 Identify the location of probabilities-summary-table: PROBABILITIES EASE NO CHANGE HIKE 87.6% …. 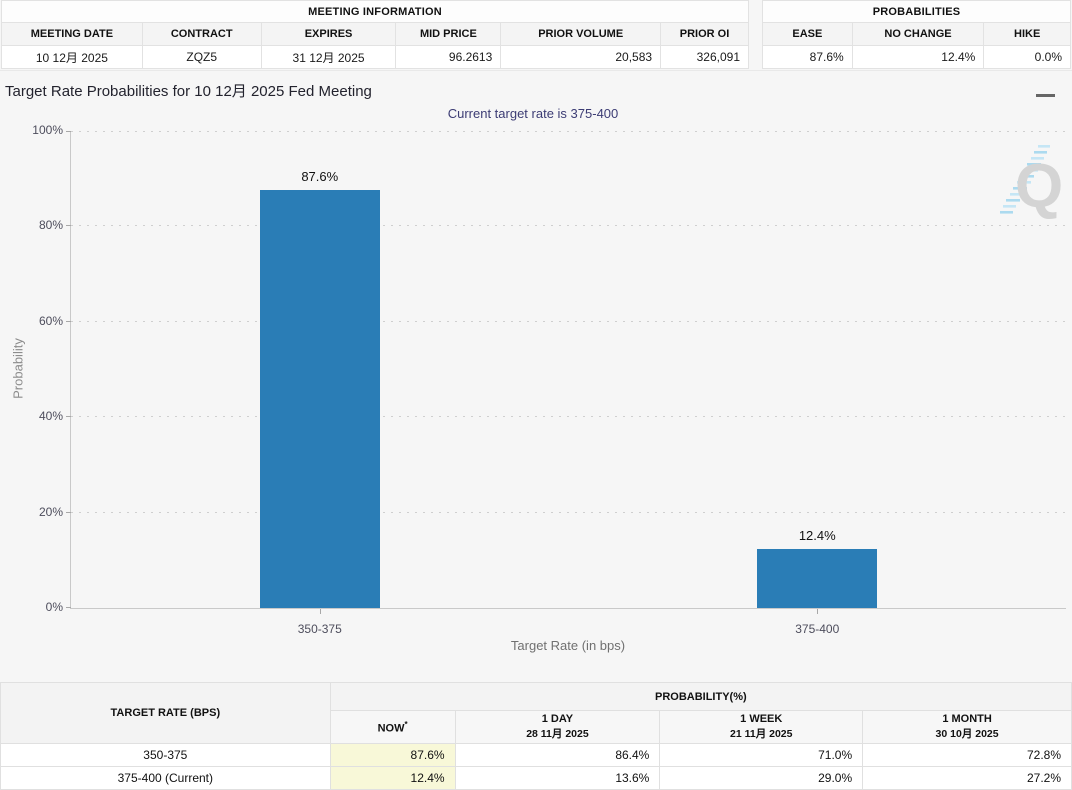
(916, 34).